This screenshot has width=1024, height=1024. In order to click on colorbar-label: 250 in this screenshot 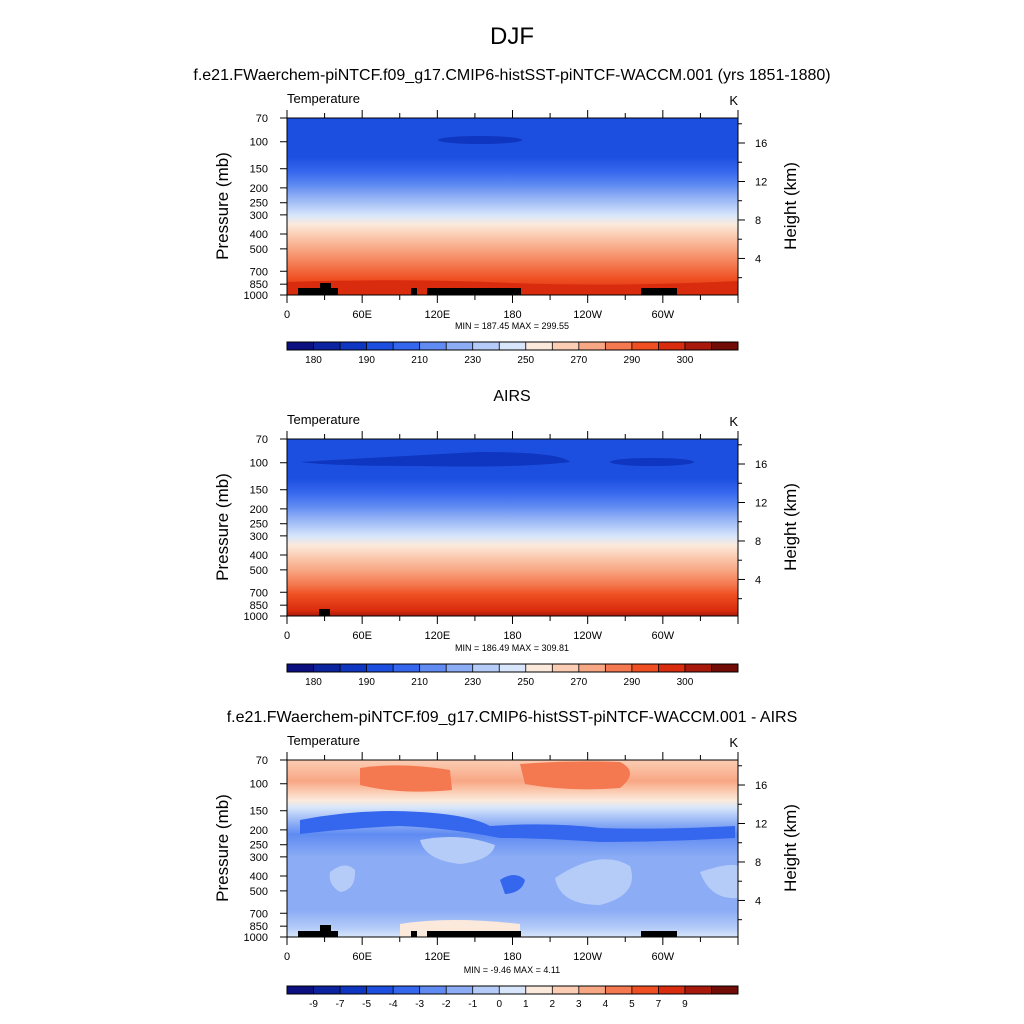, I will do `click(525, 682)`.